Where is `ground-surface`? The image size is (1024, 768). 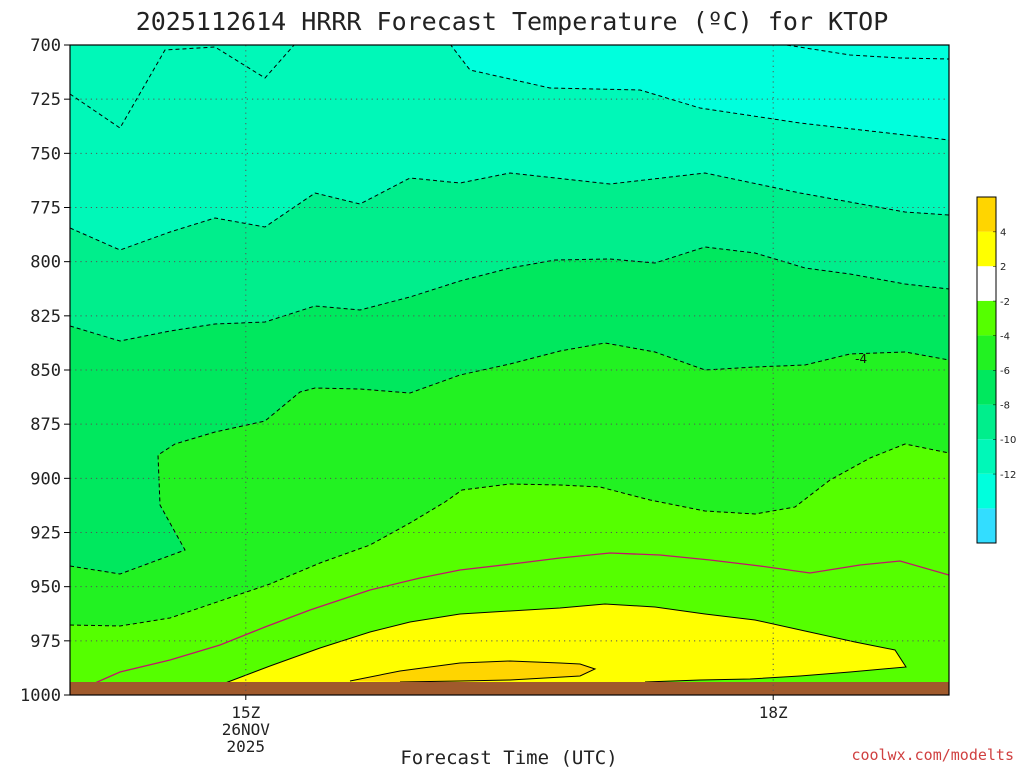 ground-surface is located at coordinates (509, 688).